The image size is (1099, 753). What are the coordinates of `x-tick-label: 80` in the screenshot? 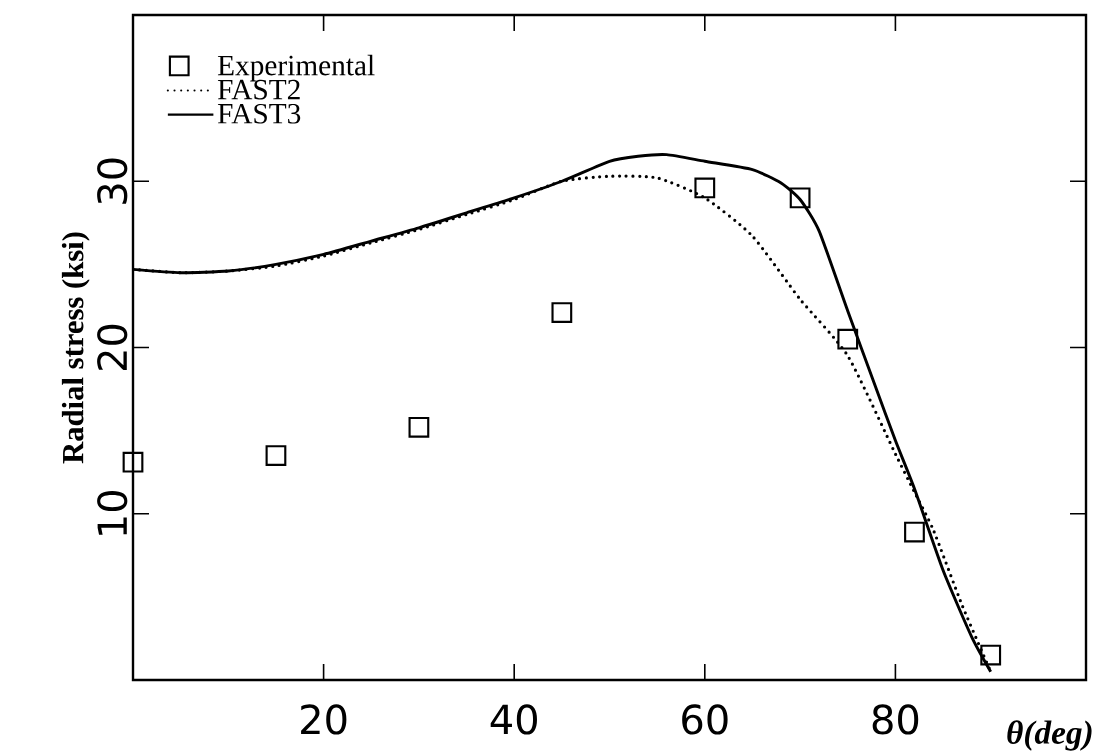 It's located at (895, 719).